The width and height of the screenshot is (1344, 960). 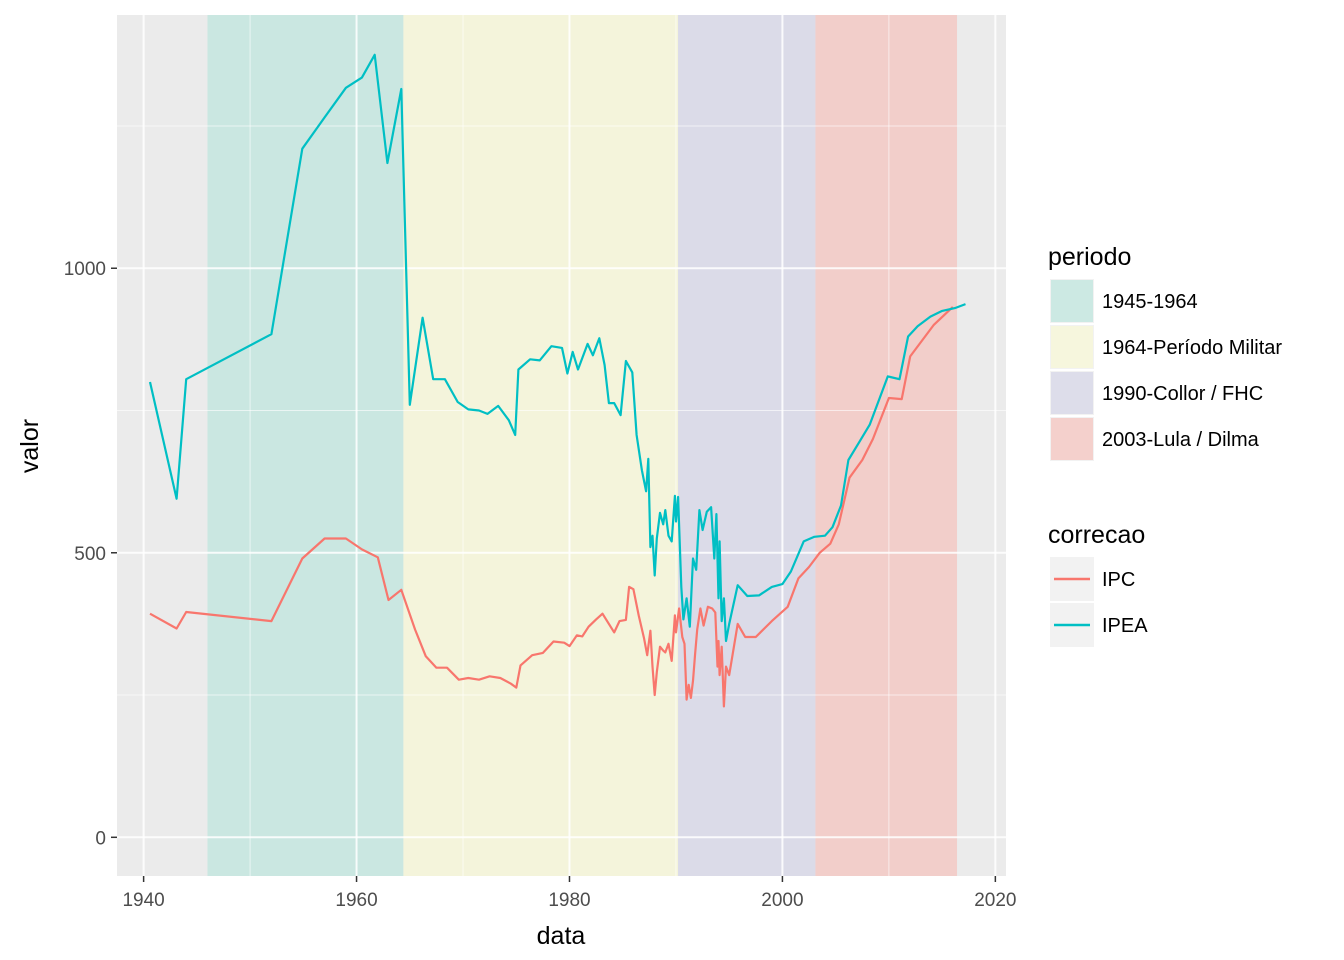 What do you see at coordinates (143, 900) in the screenshot?
I see `x-tick-label: 1940` at bounding box center [143, 900].